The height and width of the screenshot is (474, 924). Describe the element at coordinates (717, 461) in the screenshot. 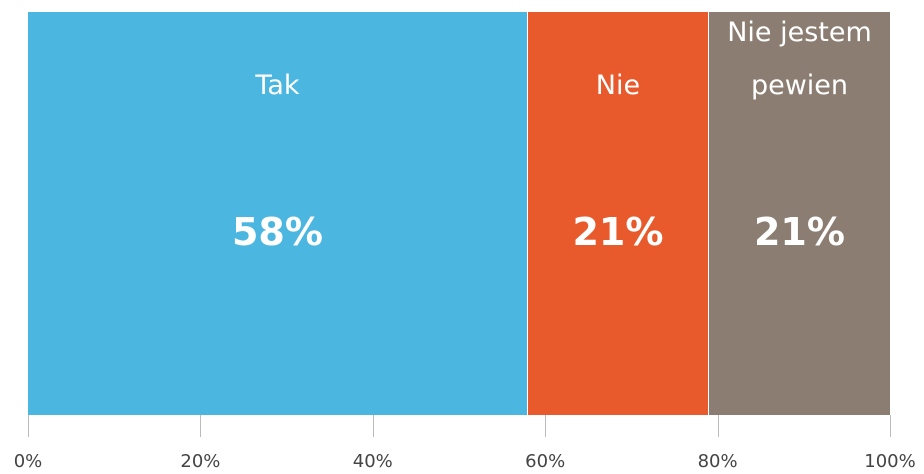

I see `x-tick-label: 80%` at that location.